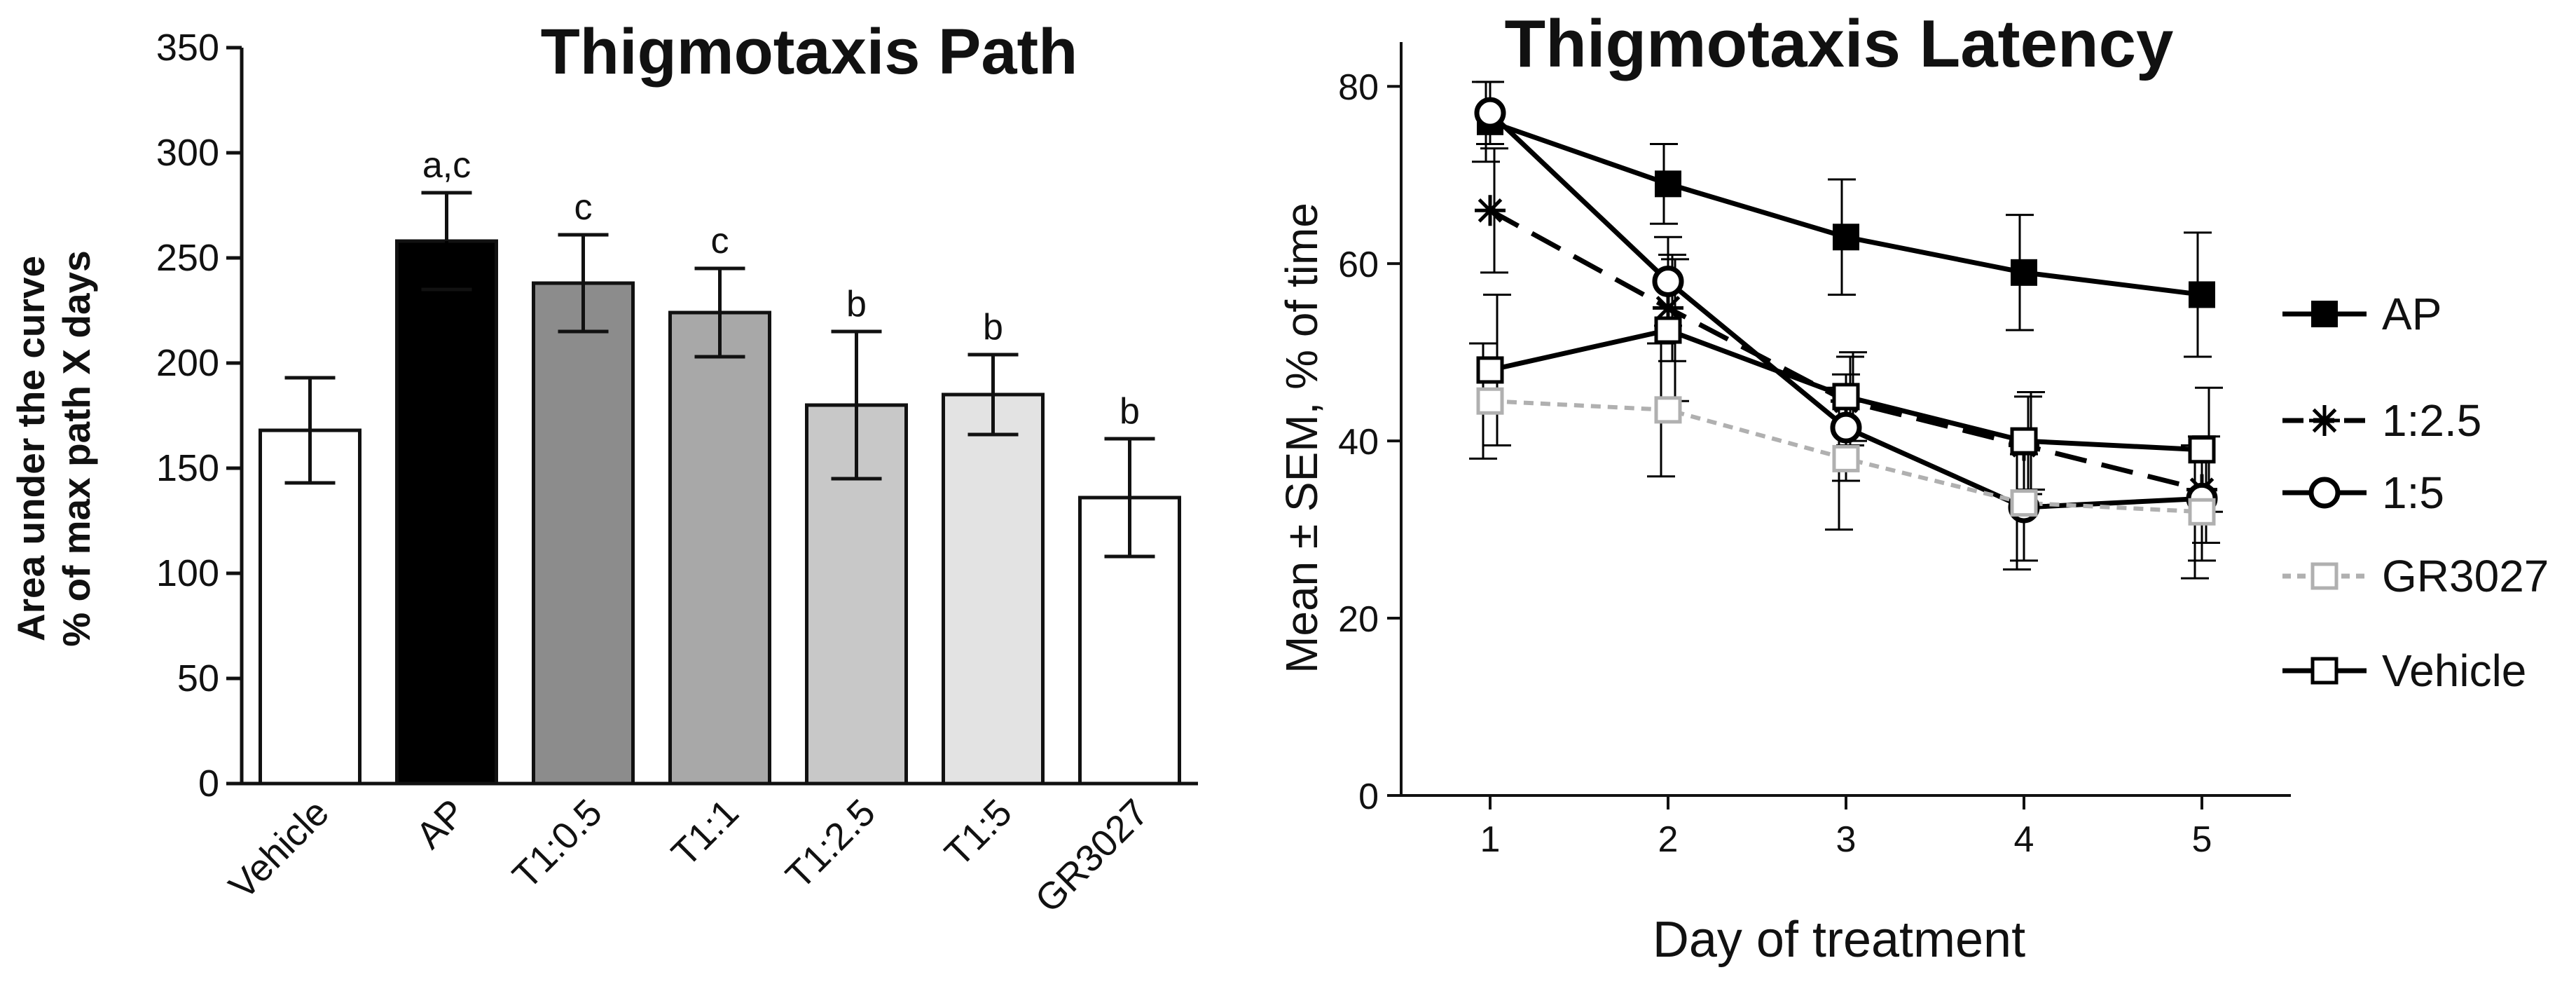 Image resolution: width=2576 pixels, height=984 pixels. What do you see at coordinates (1368, 797) in the screenshot?
I see `line-y-tick-label: 0` at bounding box center [1368, 797].